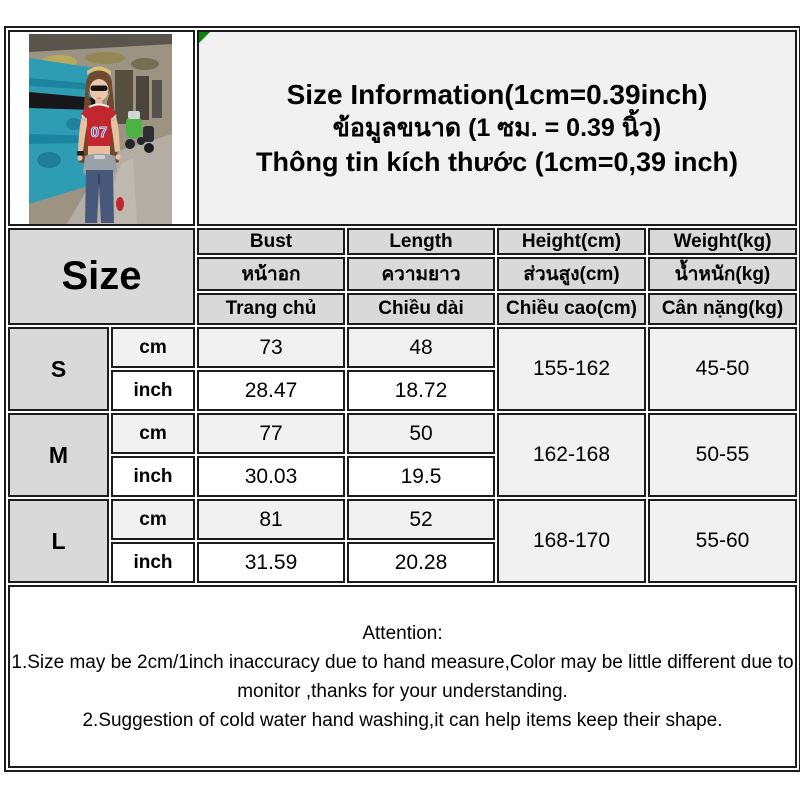 This screenshot has height=800, width=800. Describe the element at coordinates (571, 541) in the screenshot. I see `cell-l-height: 168-170` at that location.